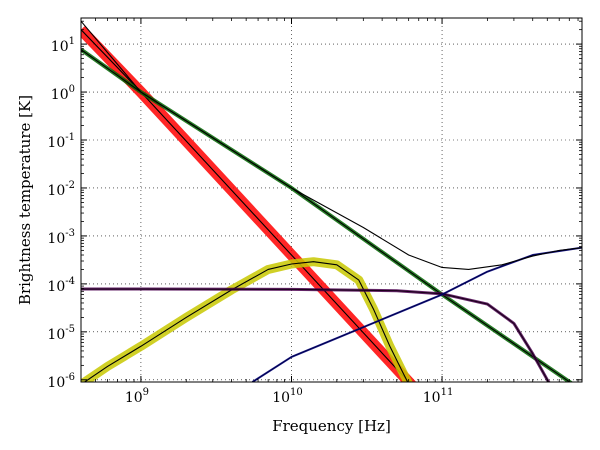  What do you see at coordinates (438, 396) in the screenshot?
I see `x-tick-label: 1011` at bounding box center [438, 396].